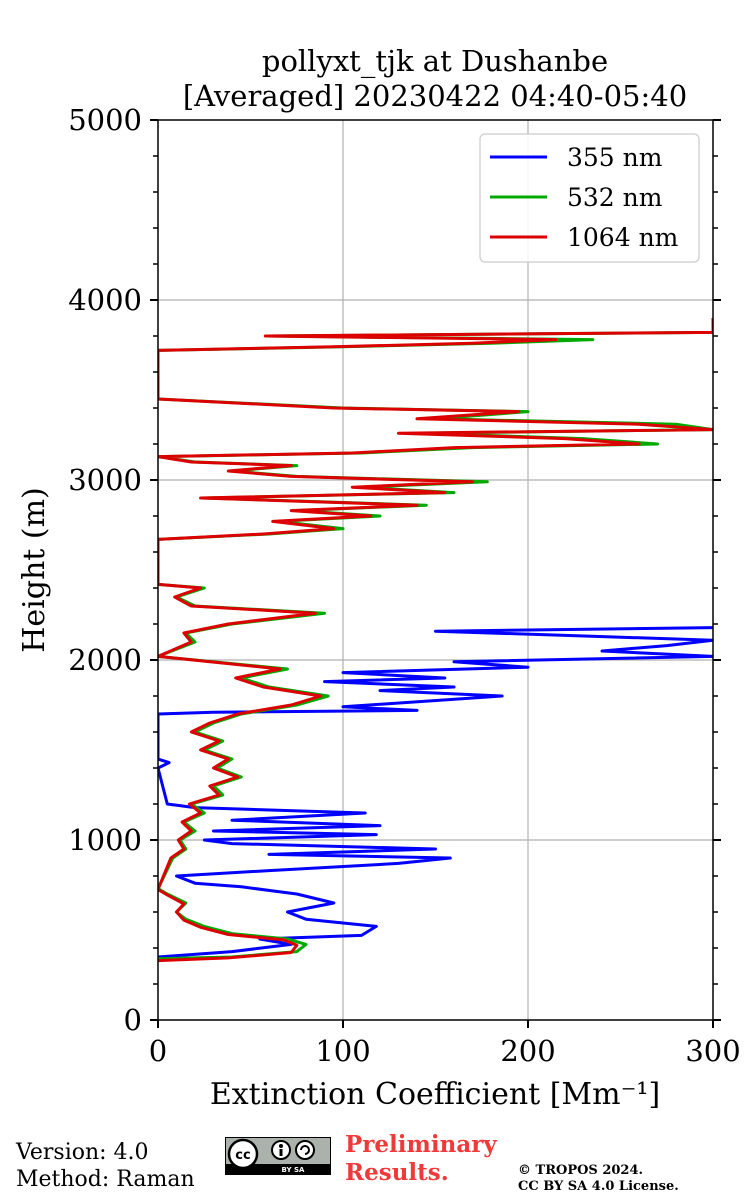 The image size is (750, 1200). I want to click on x-tick-label: 0, so click(158, 1051).